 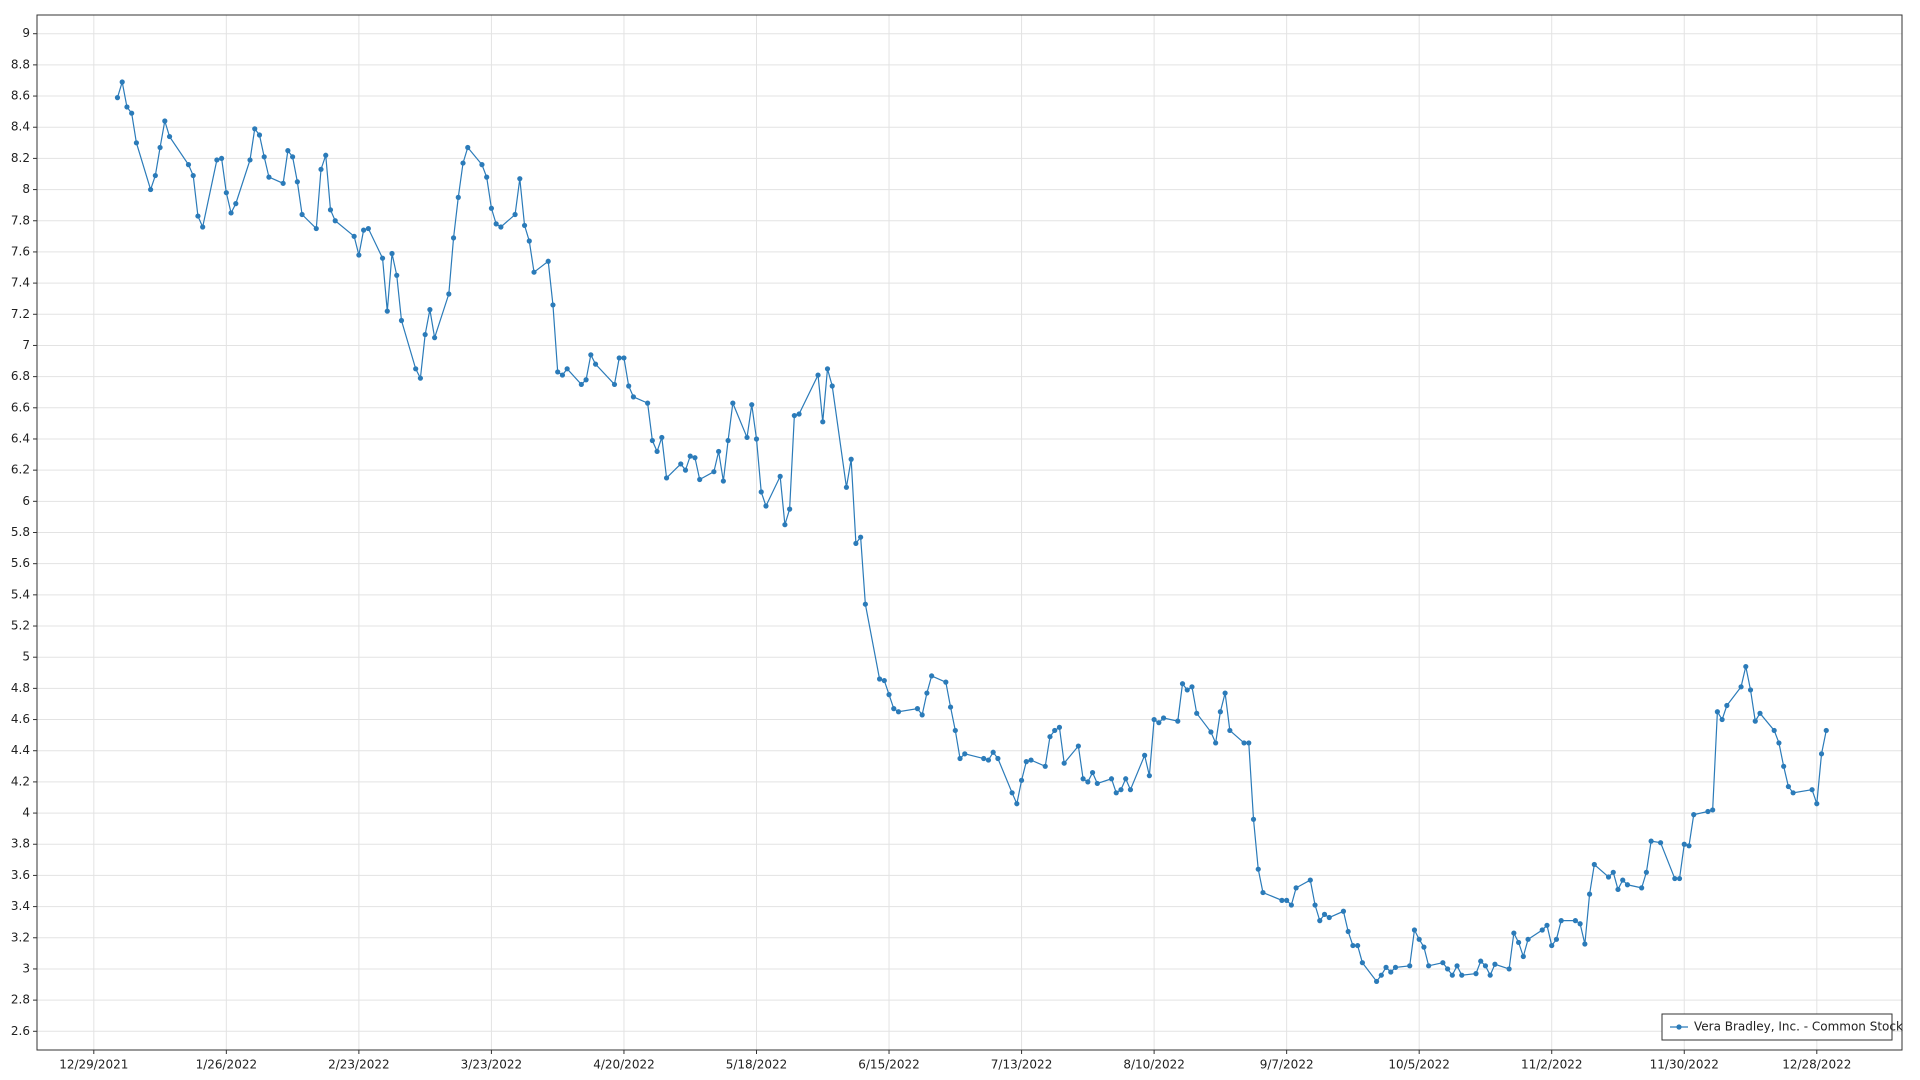 What do you see at coordinates (20, 750) in the screenshot?
I see `y-tick-label: 4.4` at bounding box center [20, 750].